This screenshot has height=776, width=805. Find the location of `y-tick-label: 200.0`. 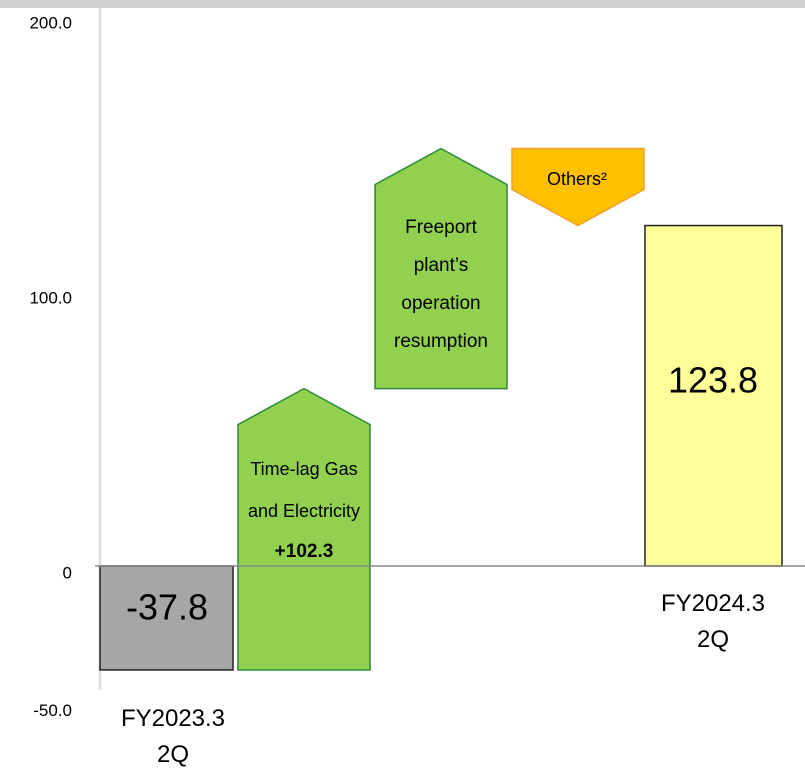

y-tick-label: 200.0 is located at coordinates (50, 22).